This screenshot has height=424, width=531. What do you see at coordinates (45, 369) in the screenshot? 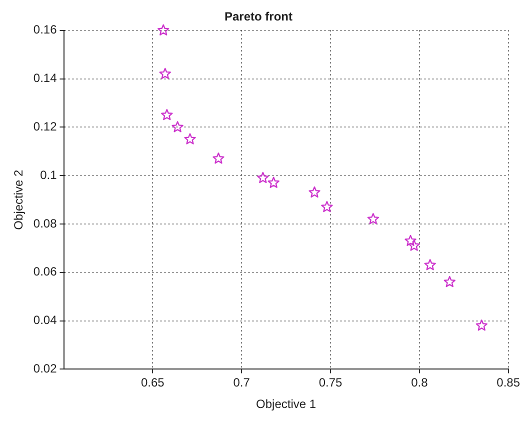
I see `y-tick-label: 0.02` at bounding box center [45, 369].